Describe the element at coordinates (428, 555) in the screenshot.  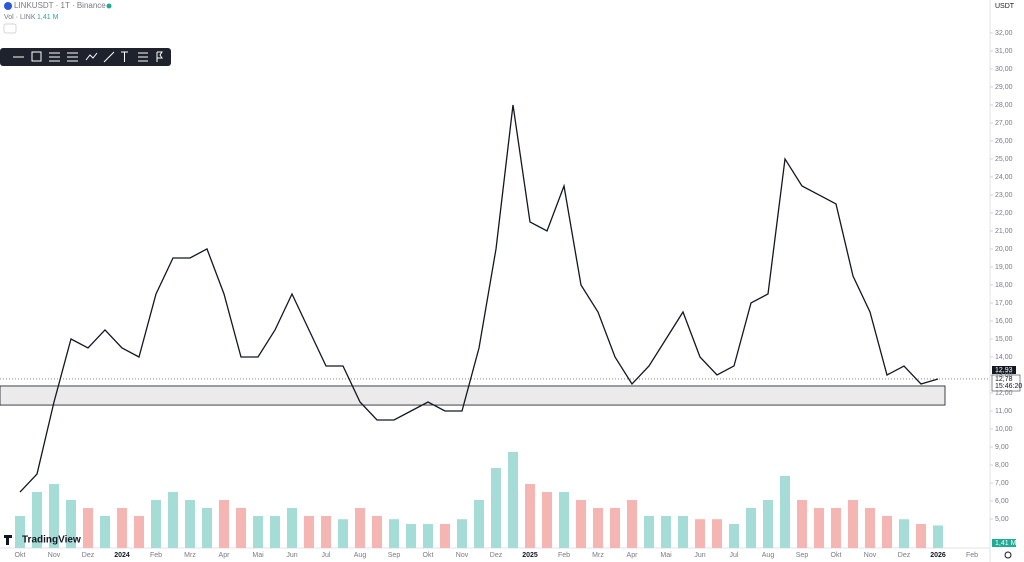
I see `x-tick-label: Okt` at that location.